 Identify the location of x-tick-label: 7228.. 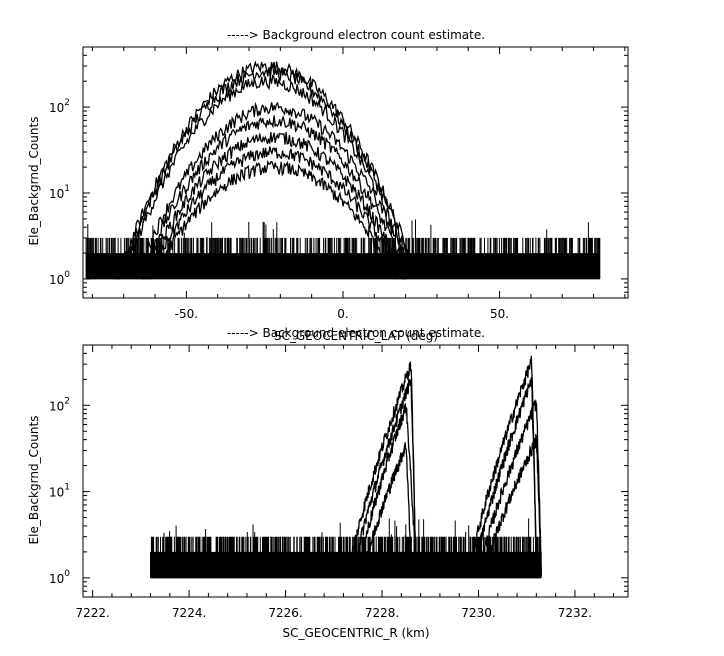
(382, 613).